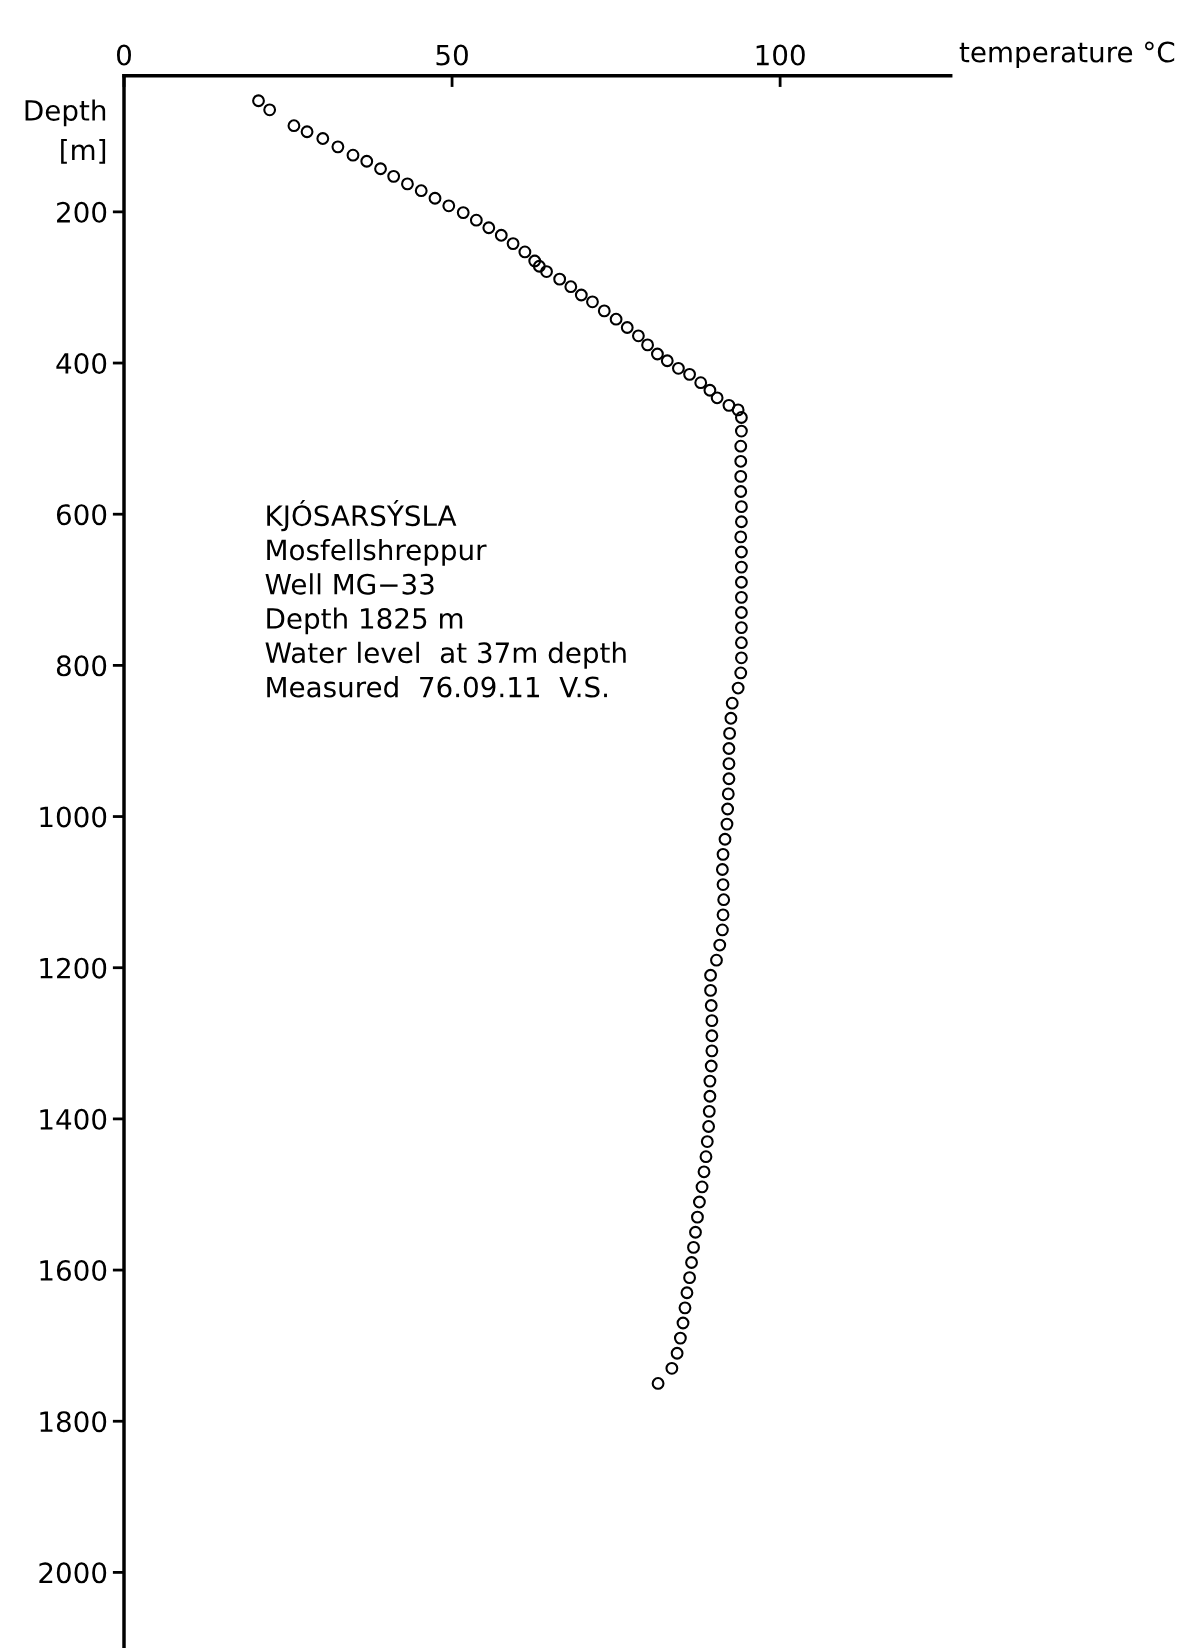 This screenshot has height=1648, width=1181. What do you see at coordinates (73, 1271) in the screenshot?
I see `y-tick-label: 1600` at bounding box center [73, 1271].